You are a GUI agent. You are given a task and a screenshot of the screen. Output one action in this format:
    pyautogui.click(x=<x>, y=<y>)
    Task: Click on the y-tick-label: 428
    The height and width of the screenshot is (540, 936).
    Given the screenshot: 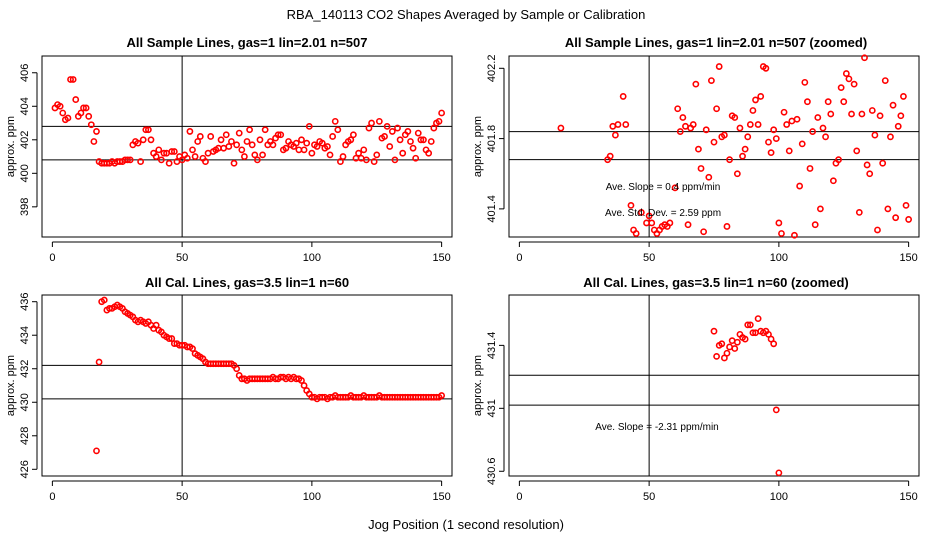 What is the action you would take?
    pyautogui.click(x=25, y=436)
    